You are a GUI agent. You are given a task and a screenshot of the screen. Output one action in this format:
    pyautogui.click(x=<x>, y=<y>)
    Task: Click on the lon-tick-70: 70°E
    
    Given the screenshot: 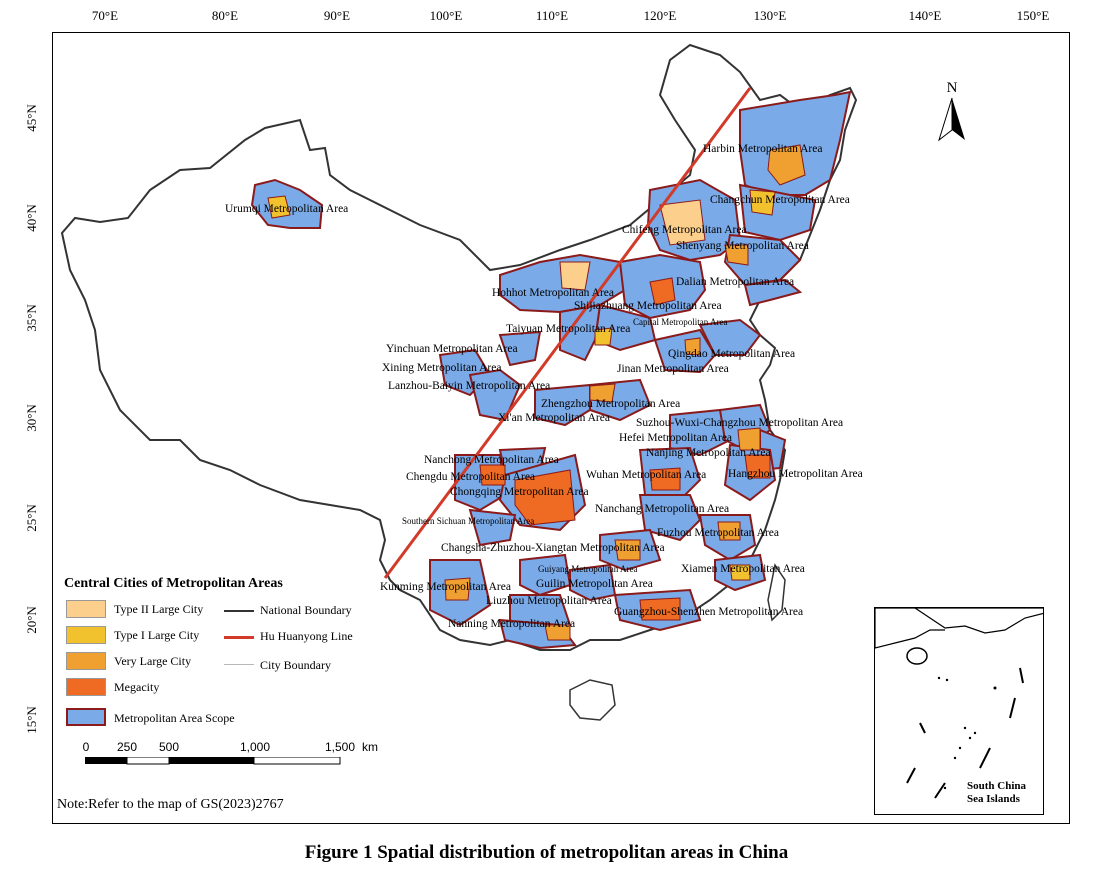 What is the action you would take?
    pyautogui.click(x=105, y=15)
    